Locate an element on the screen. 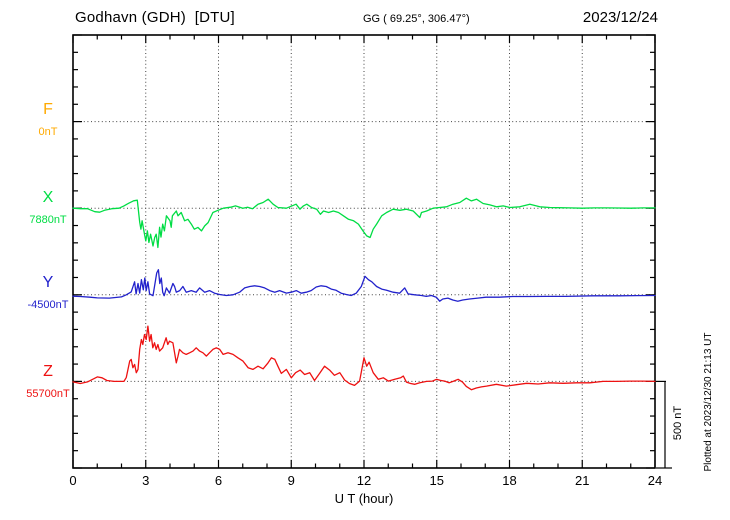 The height and width of the screenshot is (520, 730). x-tick-label: 0 is located at coordinates (73, 480).